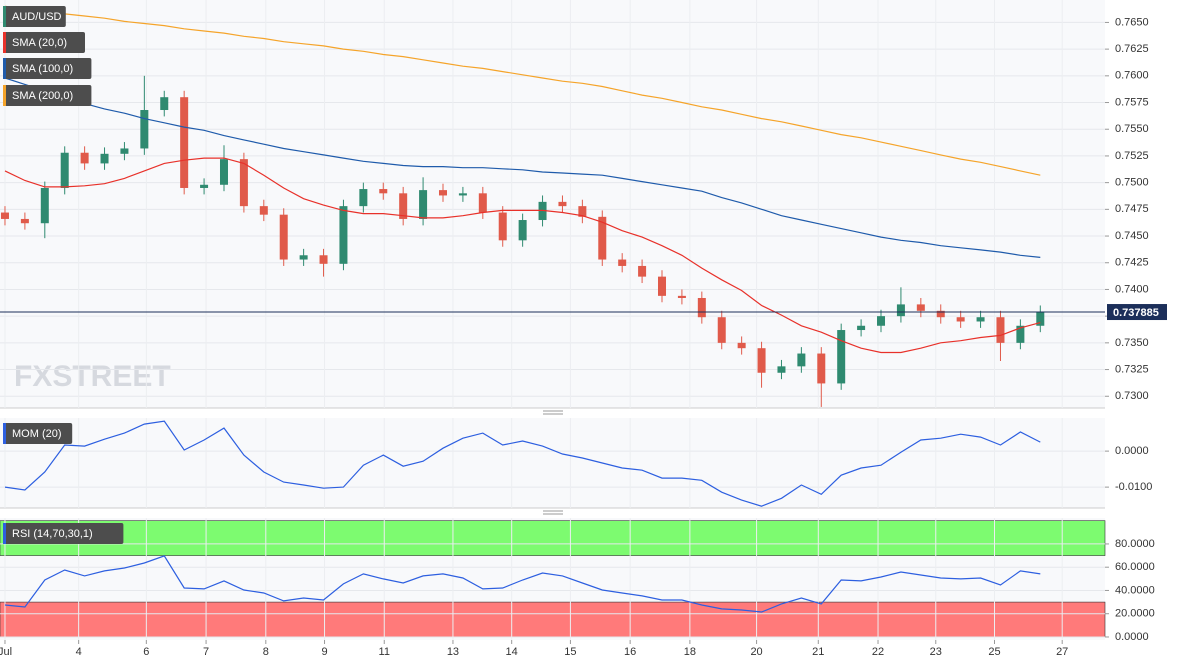  I want to click on last-price-label: 0.737885, so click(1136, 313).